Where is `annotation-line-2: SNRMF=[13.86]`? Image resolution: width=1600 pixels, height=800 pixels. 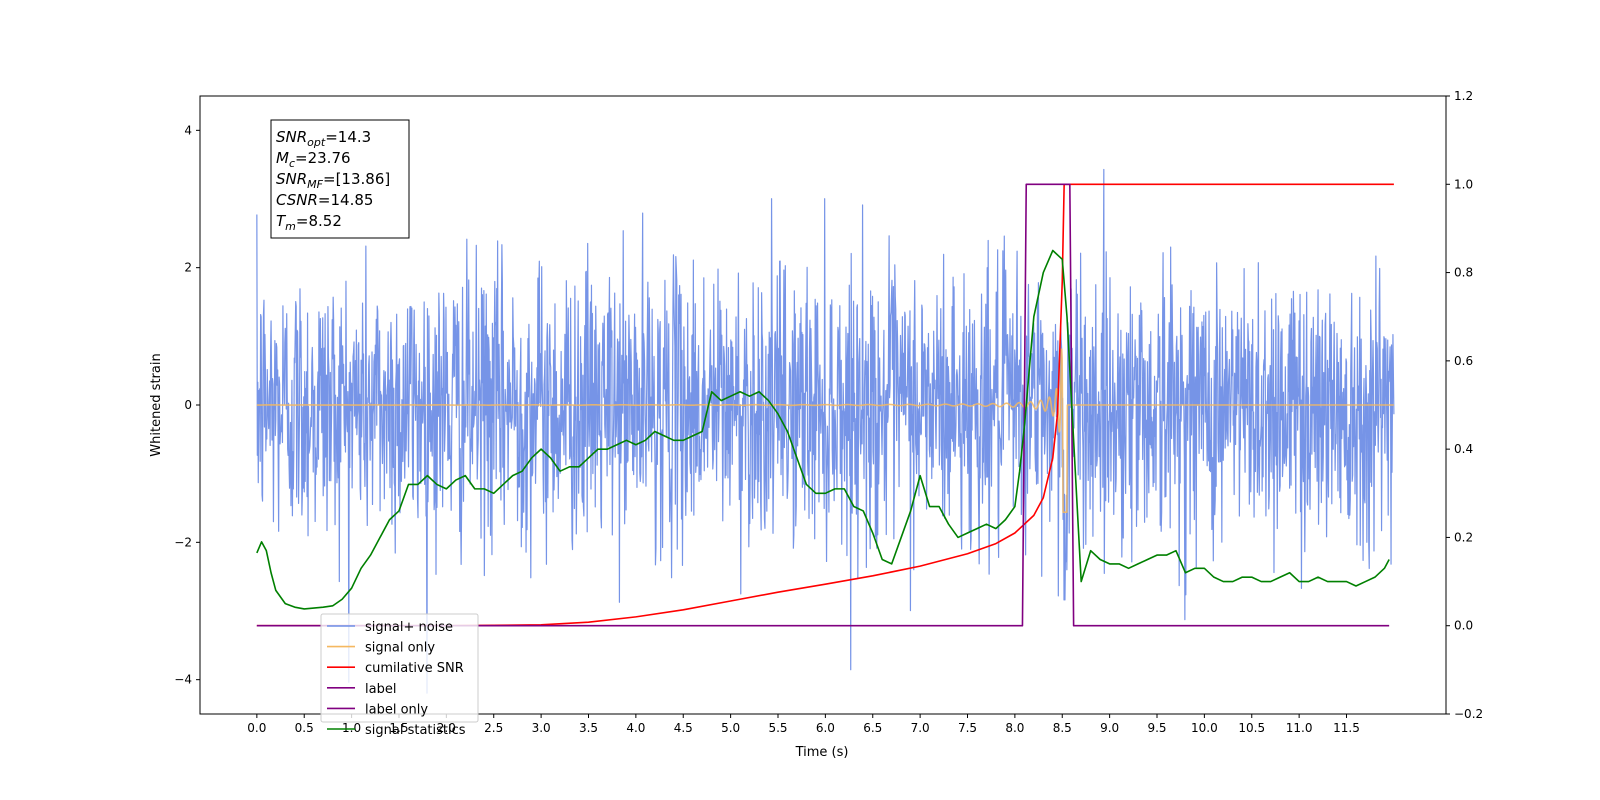
annotation-line-2: SNRMF=[13.86] is located at coordinates (333, 180).